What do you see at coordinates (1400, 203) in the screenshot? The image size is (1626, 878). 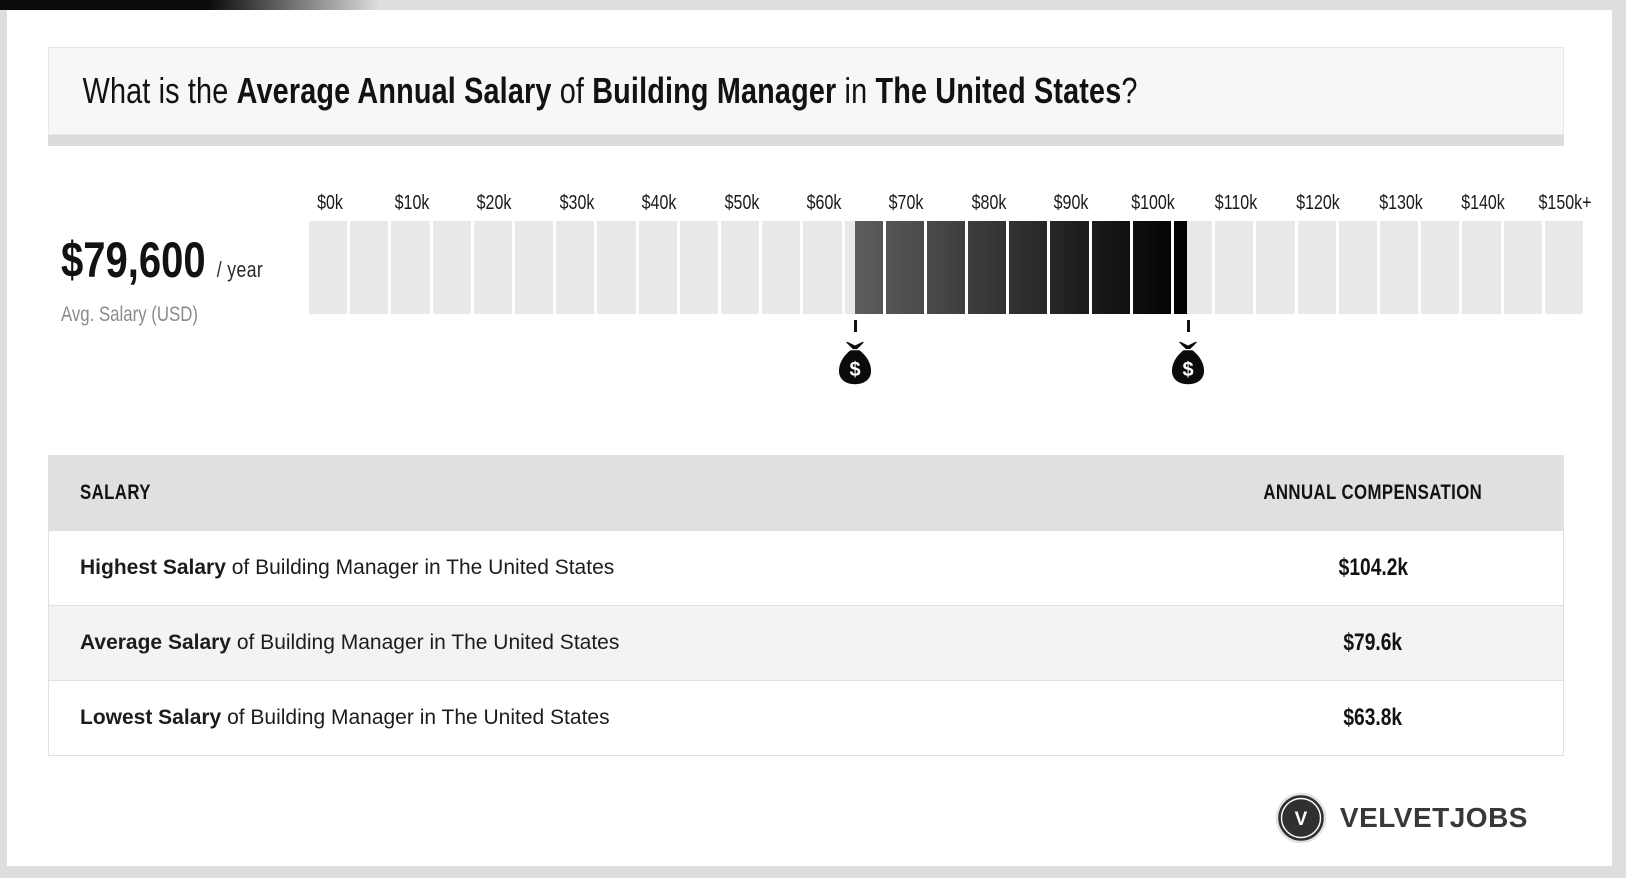 I see `axis-tick-label: $130k` at bounding box center [1400, 203].